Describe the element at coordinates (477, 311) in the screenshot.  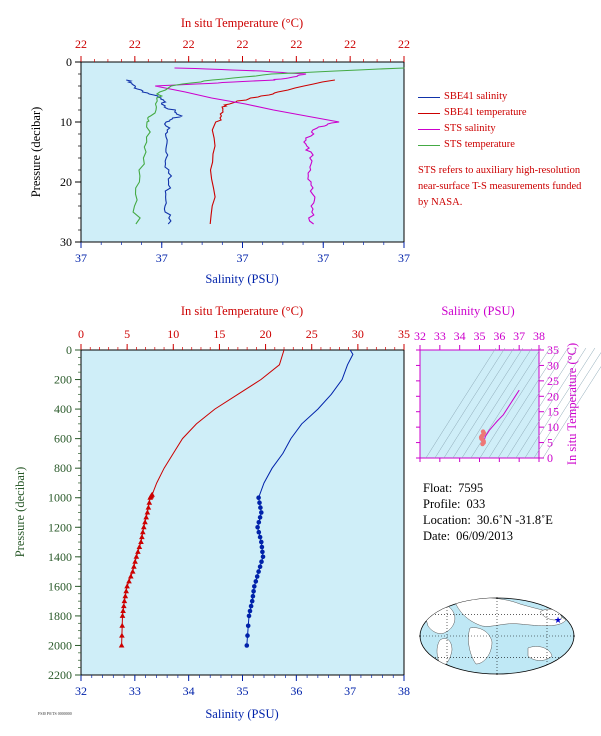
I see `ts-salinity-axis-label: Salinity (PSU)` at that location.